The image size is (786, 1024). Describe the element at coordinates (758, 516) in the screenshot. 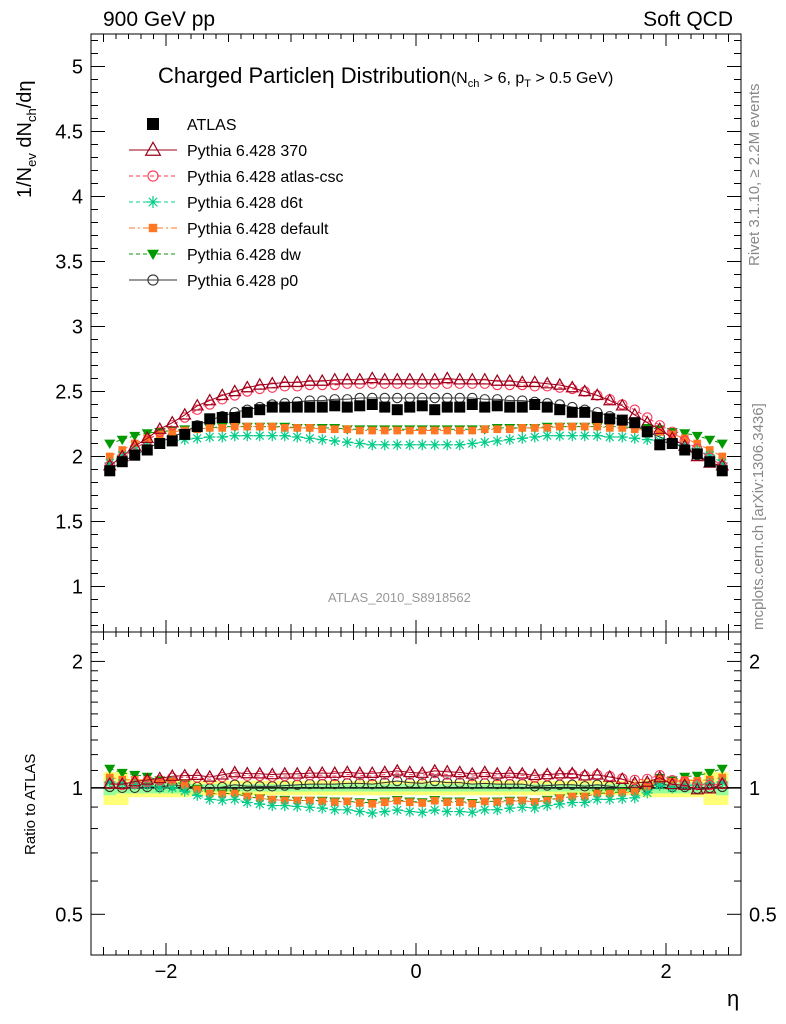

I see `mcplots-label: mcplots.cern.ch [arXiv:1306.3436]` at that location.